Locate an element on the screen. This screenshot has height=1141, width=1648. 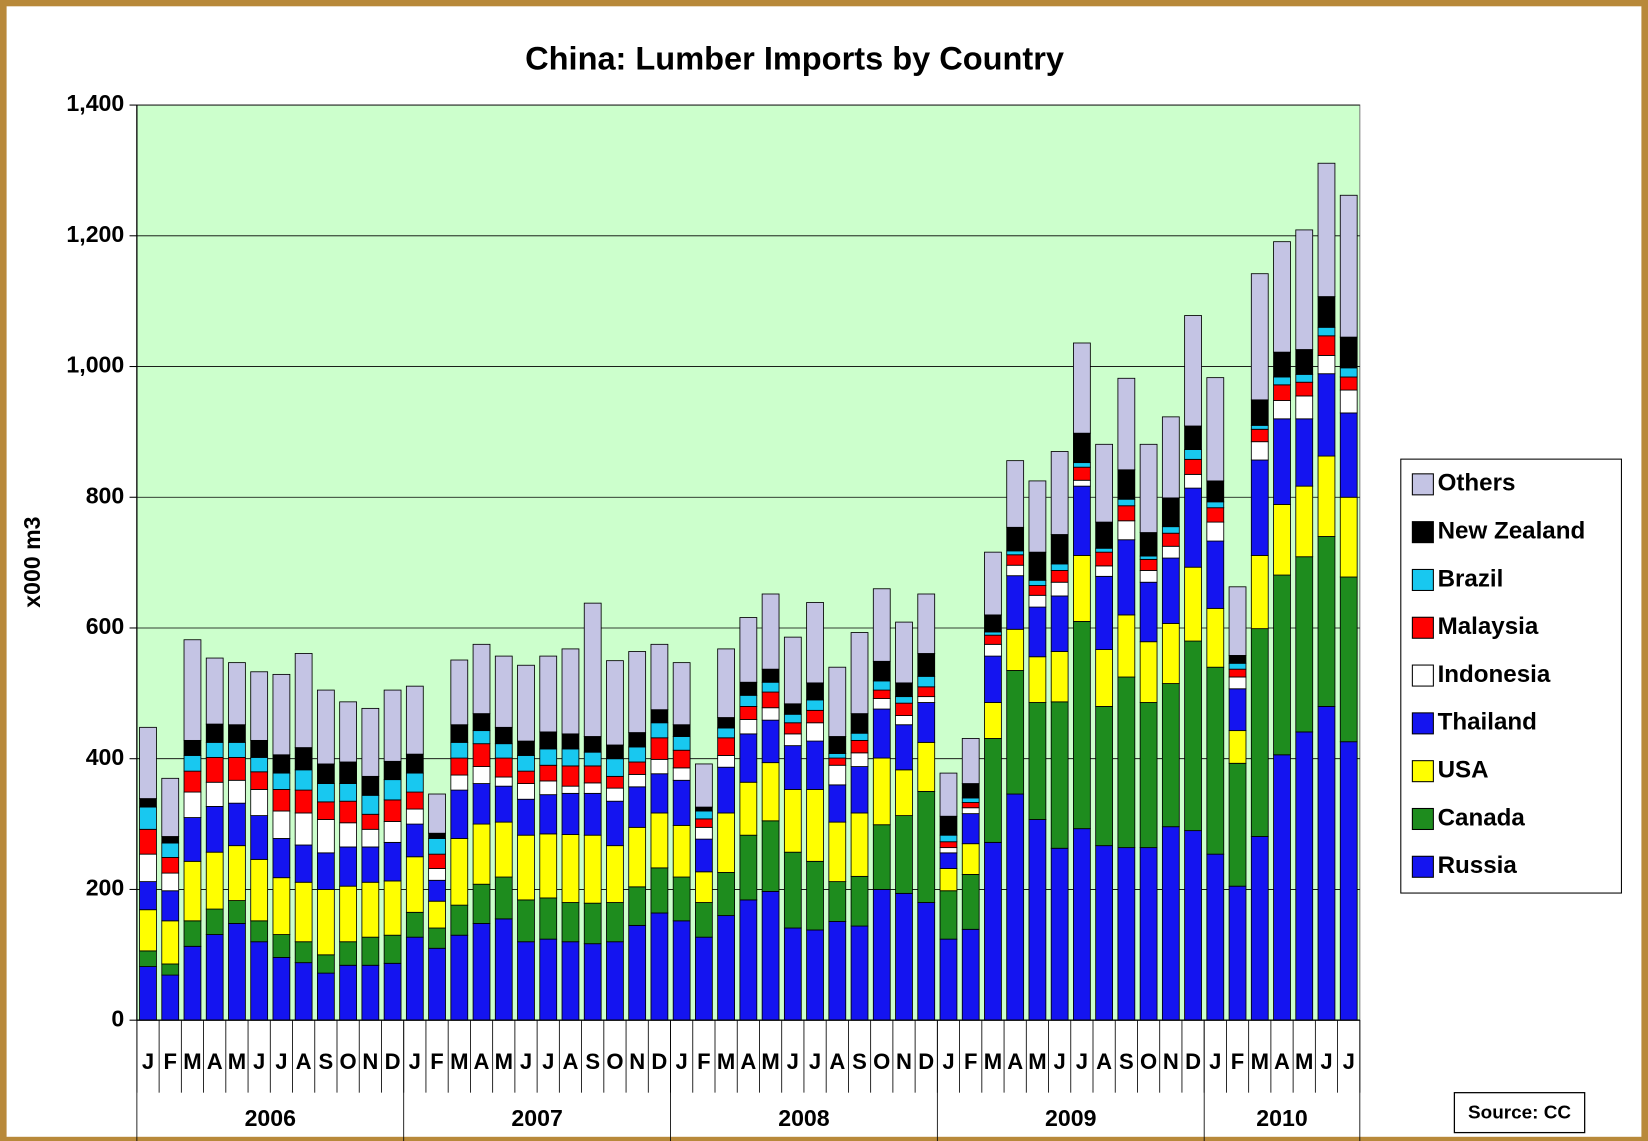
x-tick-label: J is located at coordinates (548, 1061).